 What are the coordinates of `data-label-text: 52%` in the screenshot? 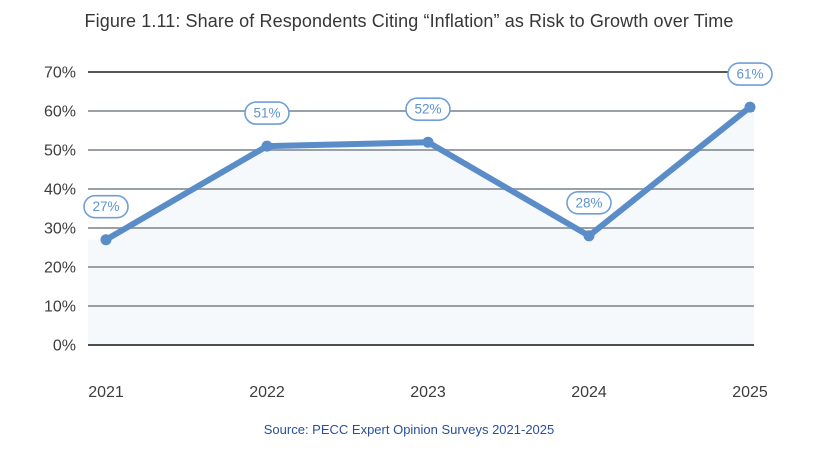 It's located at (427, 109).